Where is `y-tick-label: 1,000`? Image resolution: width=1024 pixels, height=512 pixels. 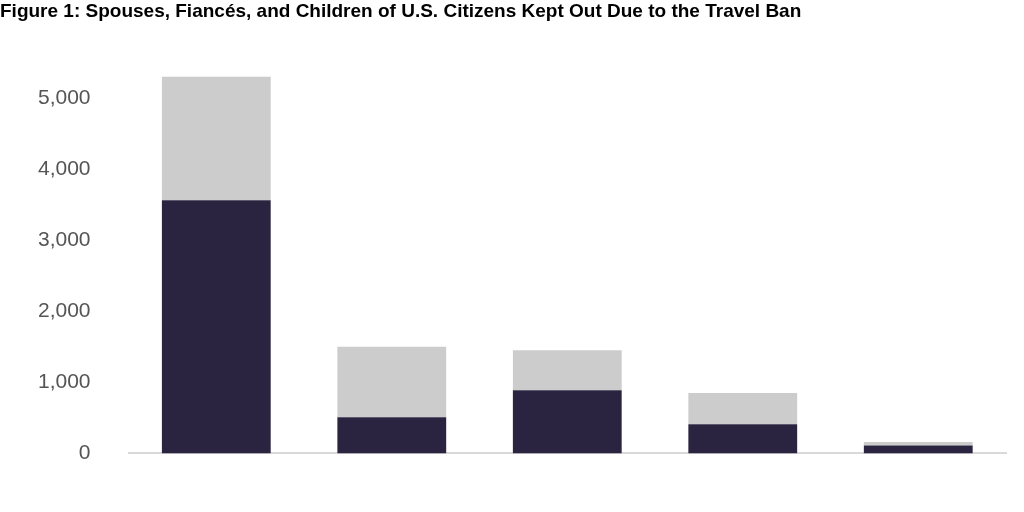
y-tick-label: 1,000 is located at coordinates (64, 381).